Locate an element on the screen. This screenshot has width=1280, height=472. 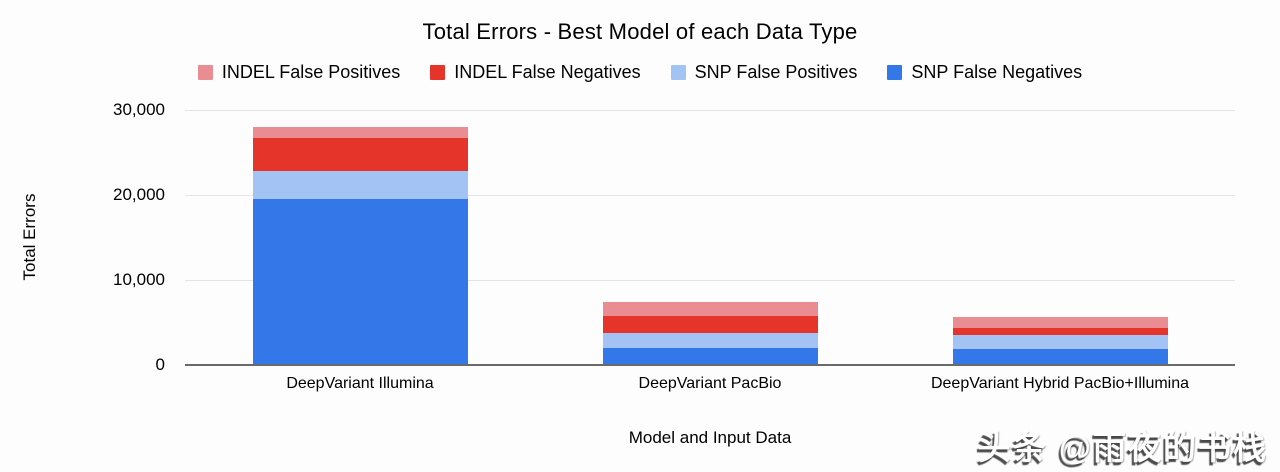
legend-item-snp-fn: SNP False Negatives is located at coordinates (984, 72).